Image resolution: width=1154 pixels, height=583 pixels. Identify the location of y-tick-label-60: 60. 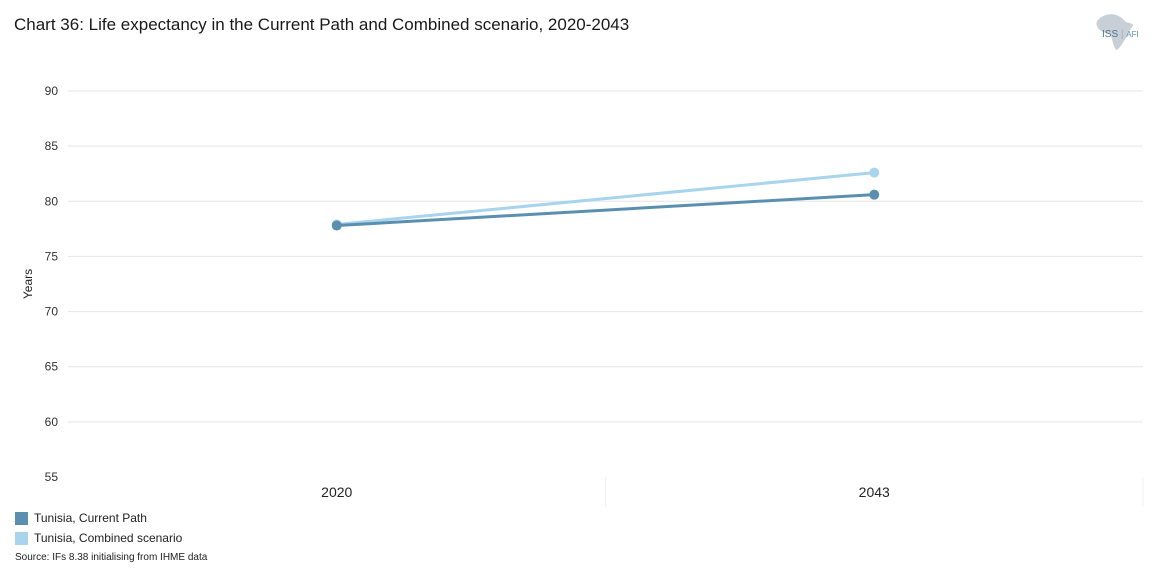
(52, 422).